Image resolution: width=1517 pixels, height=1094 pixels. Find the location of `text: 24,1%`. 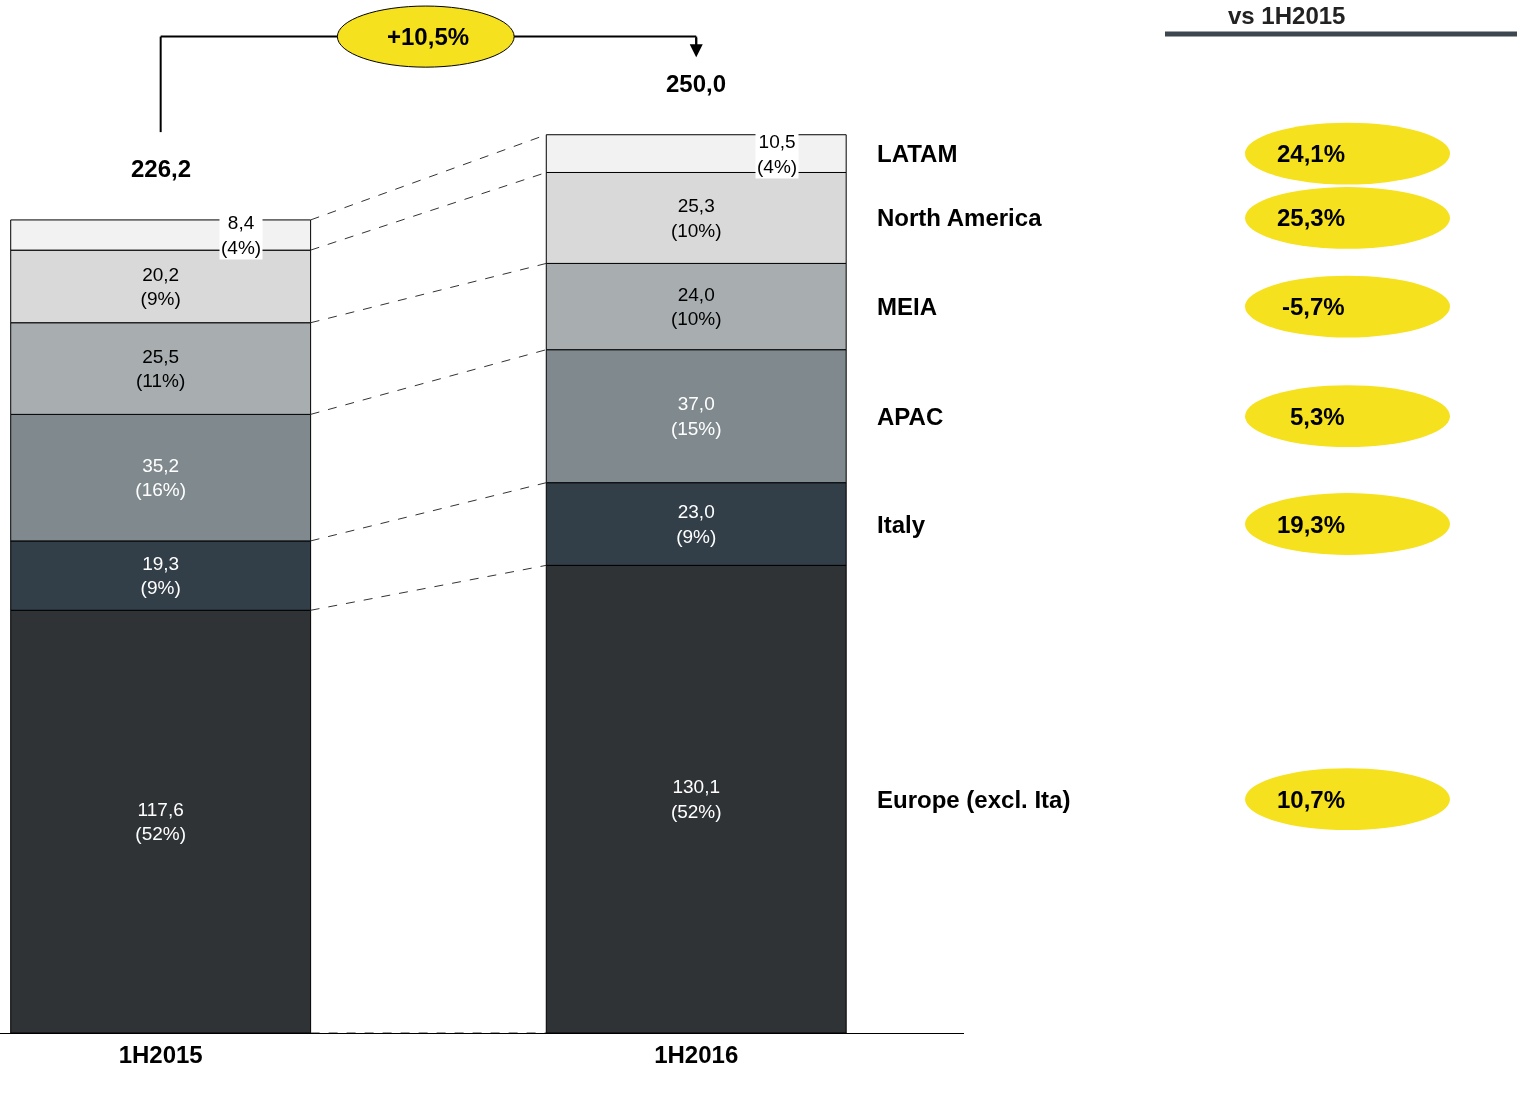

text: 24,1% is located at coordinates (1311, 153).